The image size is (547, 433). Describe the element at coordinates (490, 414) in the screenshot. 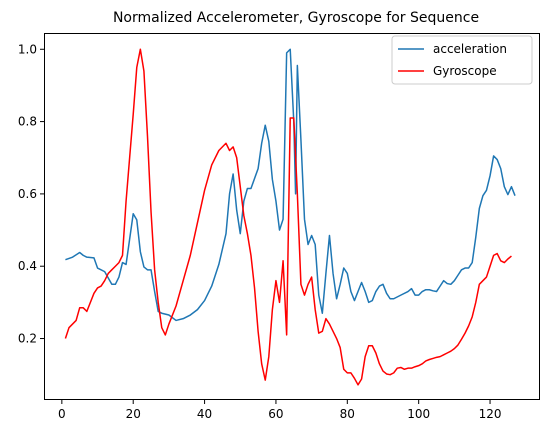

I see `x-tick-label: 120` at that location.